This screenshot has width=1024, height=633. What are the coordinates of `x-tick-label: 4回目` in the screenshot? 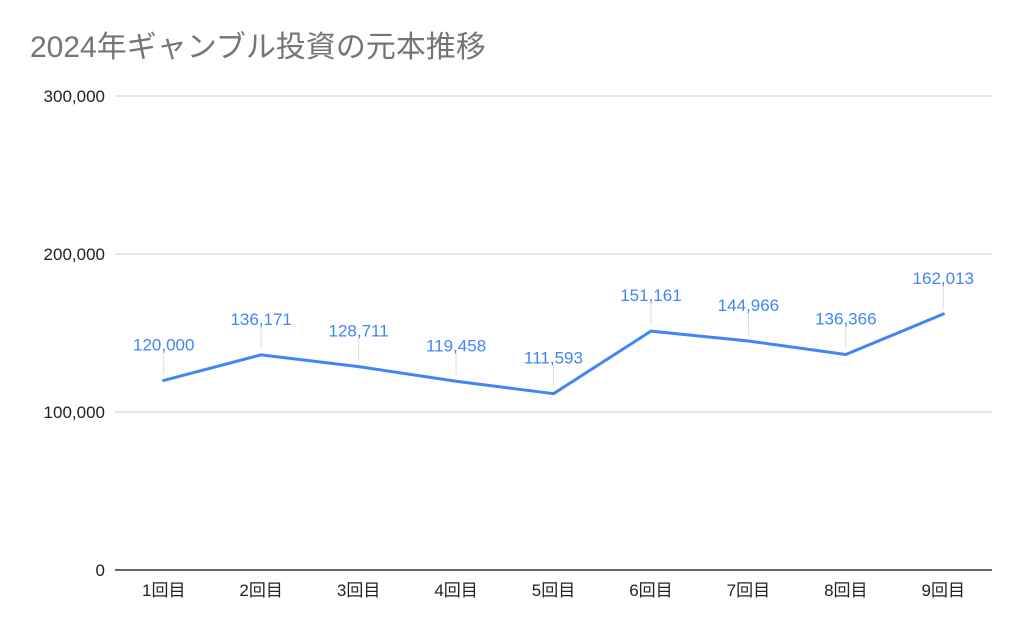 It's located at (455, 590).